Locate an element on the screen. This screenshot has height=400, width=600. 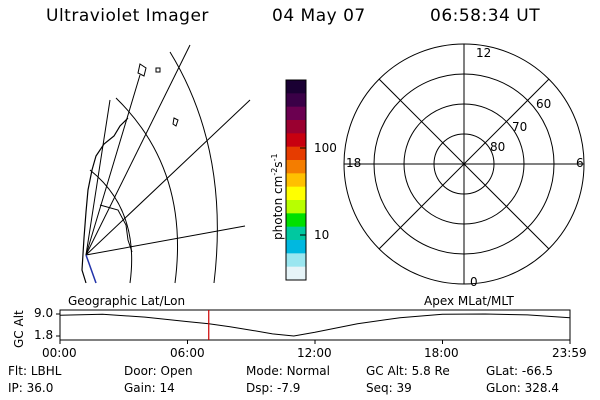
footer-seq: Seq: 39 is located at coordinates (389, 388).